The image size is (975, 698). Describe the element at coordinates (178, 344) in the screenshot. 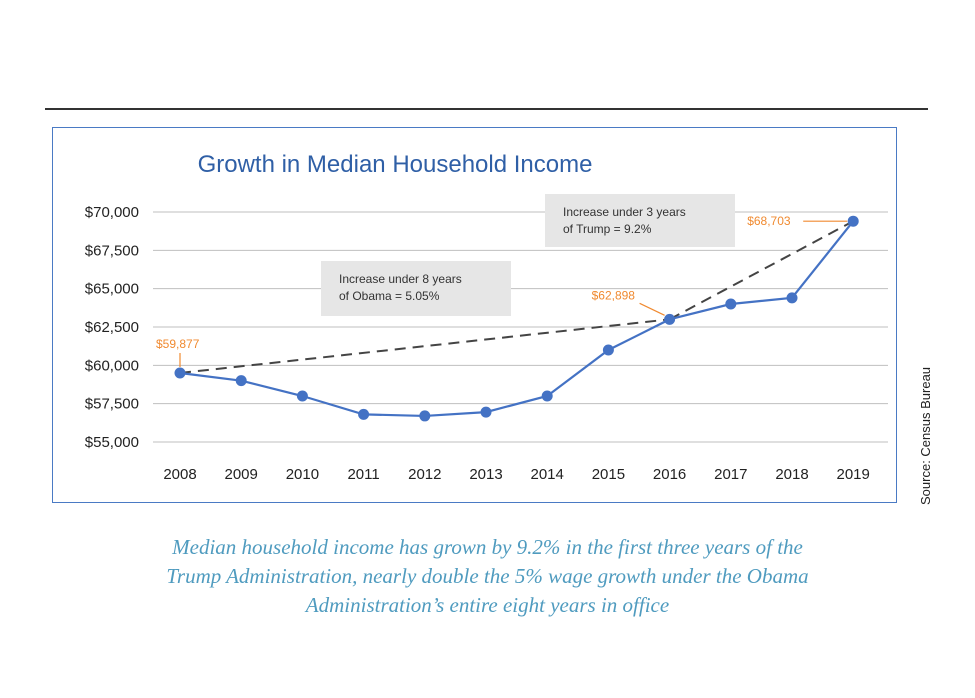

I see `data-label: $59,877` at that location.